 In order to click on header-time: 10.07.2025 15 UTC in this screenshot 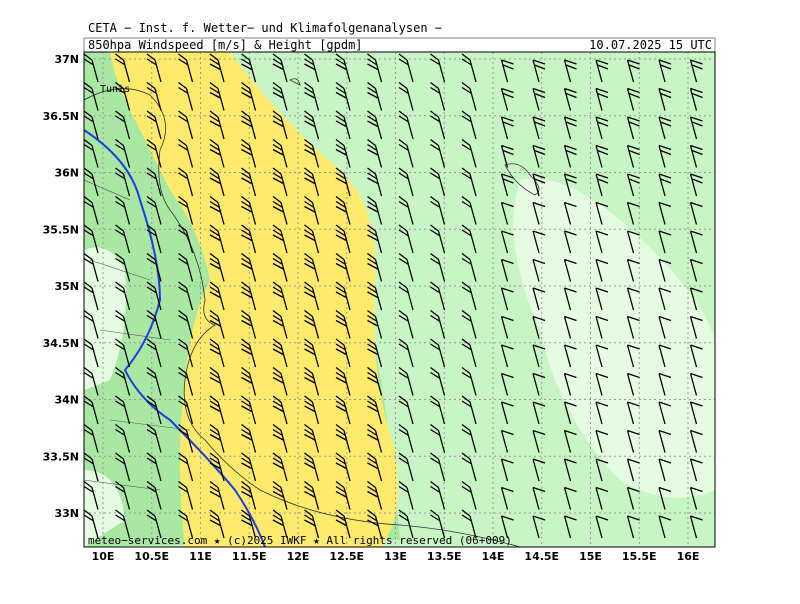, I will do `click(650, 45)`.